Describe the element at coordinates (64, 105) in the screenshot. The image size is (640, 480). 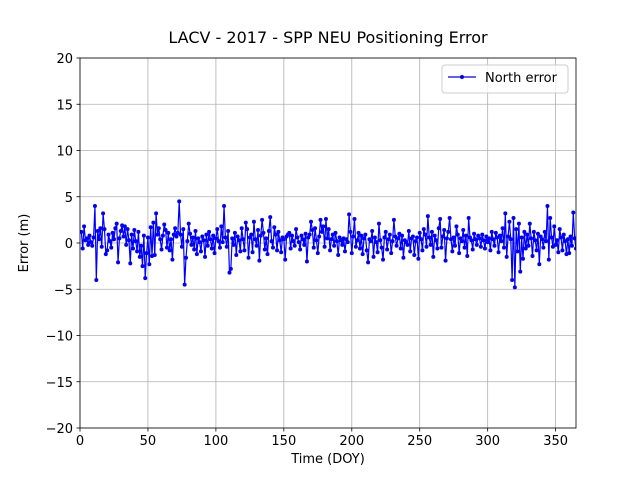
I see `y-tick-label: 15` at that location.